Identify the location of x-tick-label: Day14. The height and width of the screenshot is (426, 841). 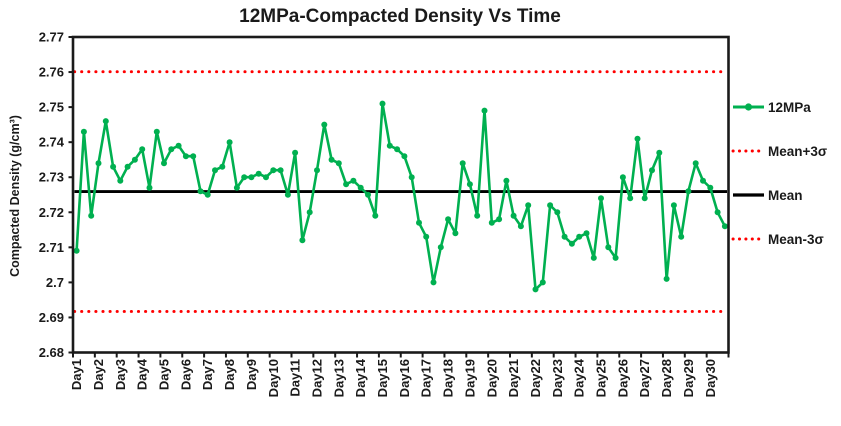
(360, 377).